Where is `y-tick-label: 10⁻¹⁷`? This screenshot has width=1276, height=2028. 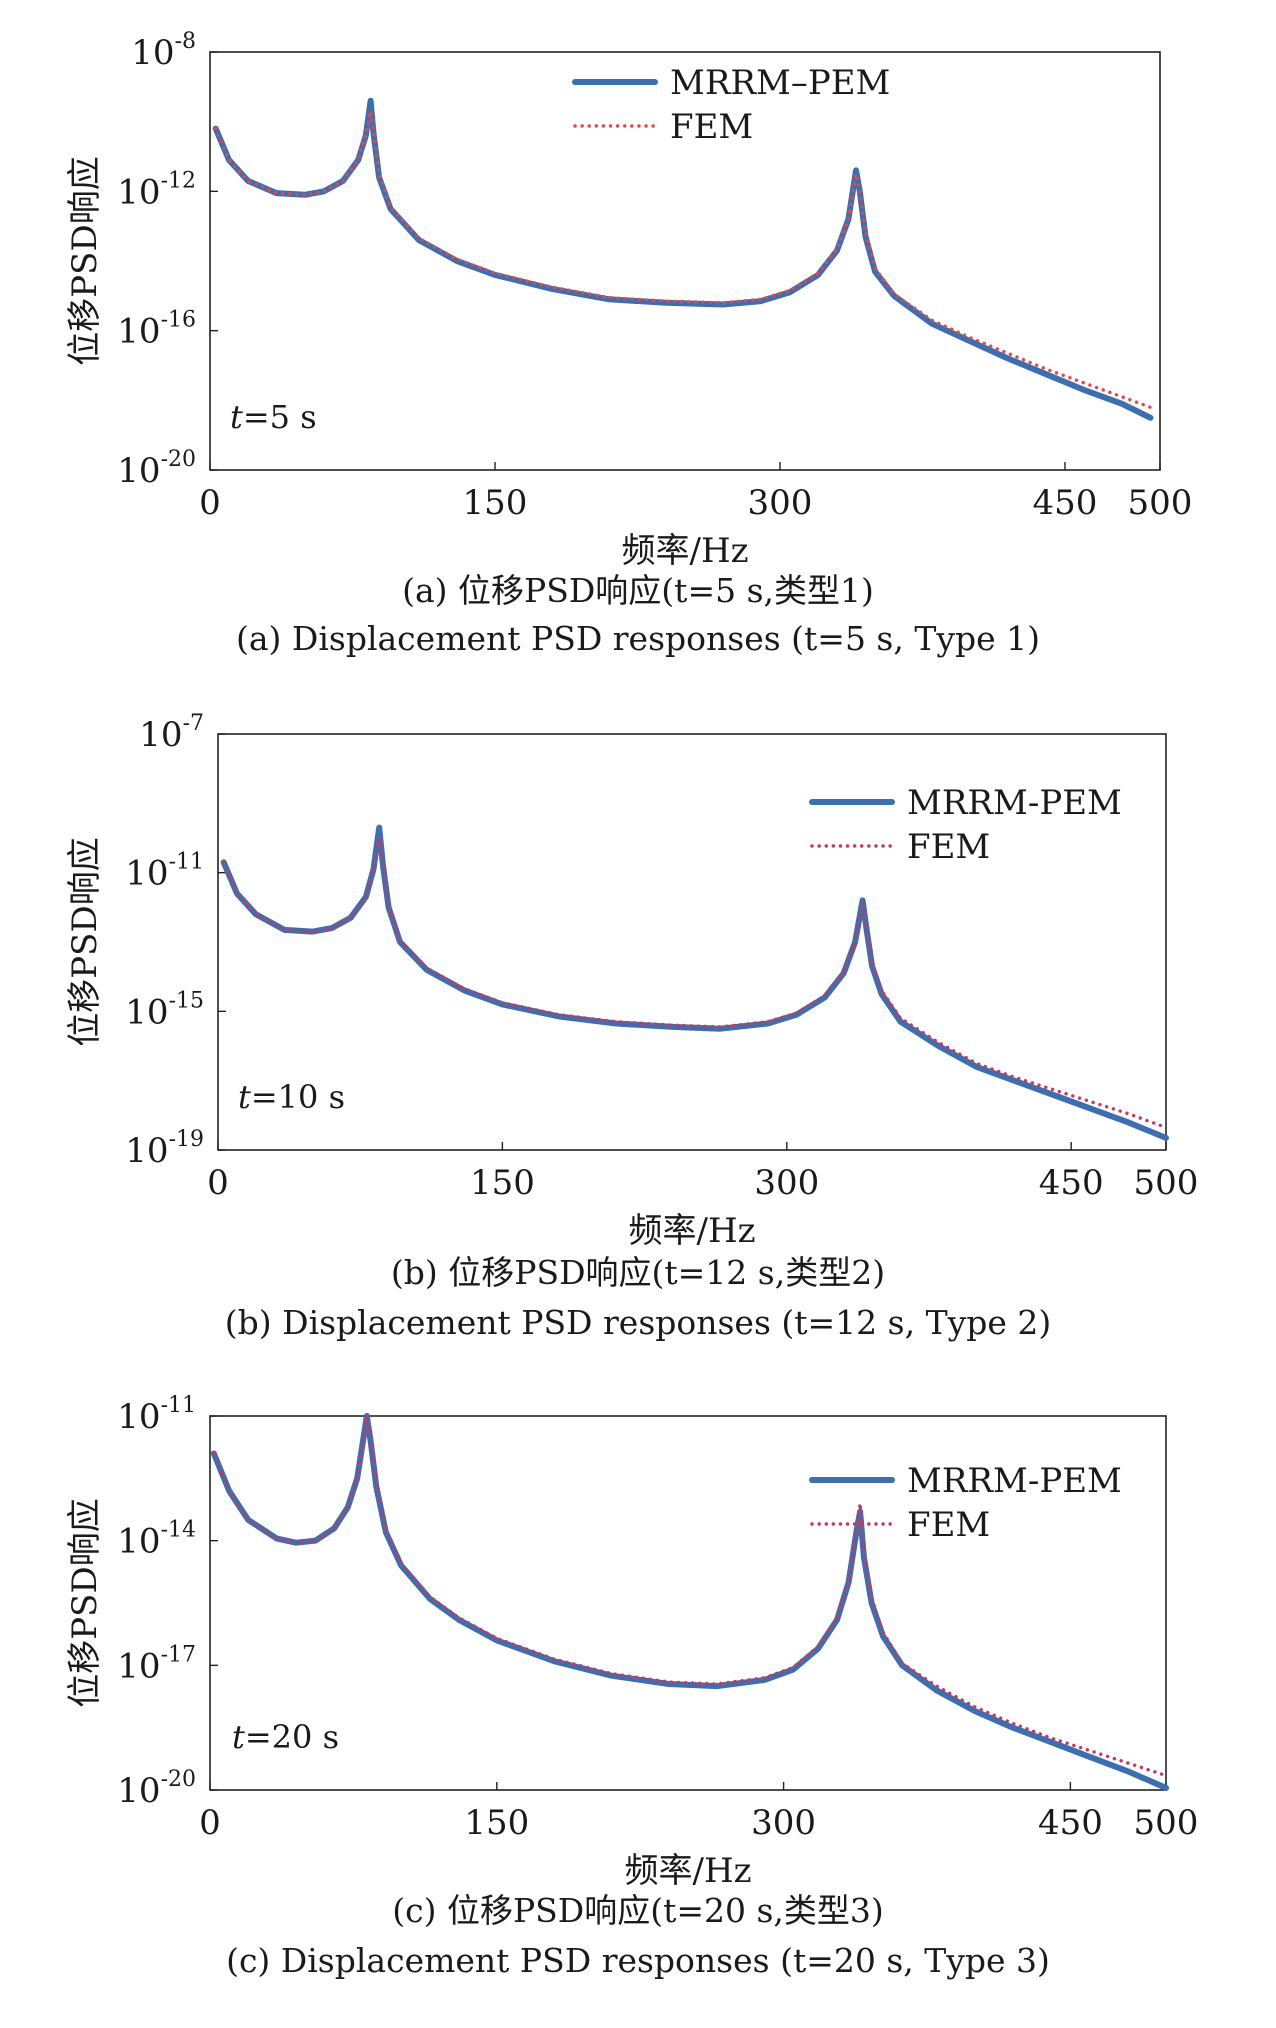
y-tick-label: 10⁻¹⁷ is located at coordinates (156, 1664).